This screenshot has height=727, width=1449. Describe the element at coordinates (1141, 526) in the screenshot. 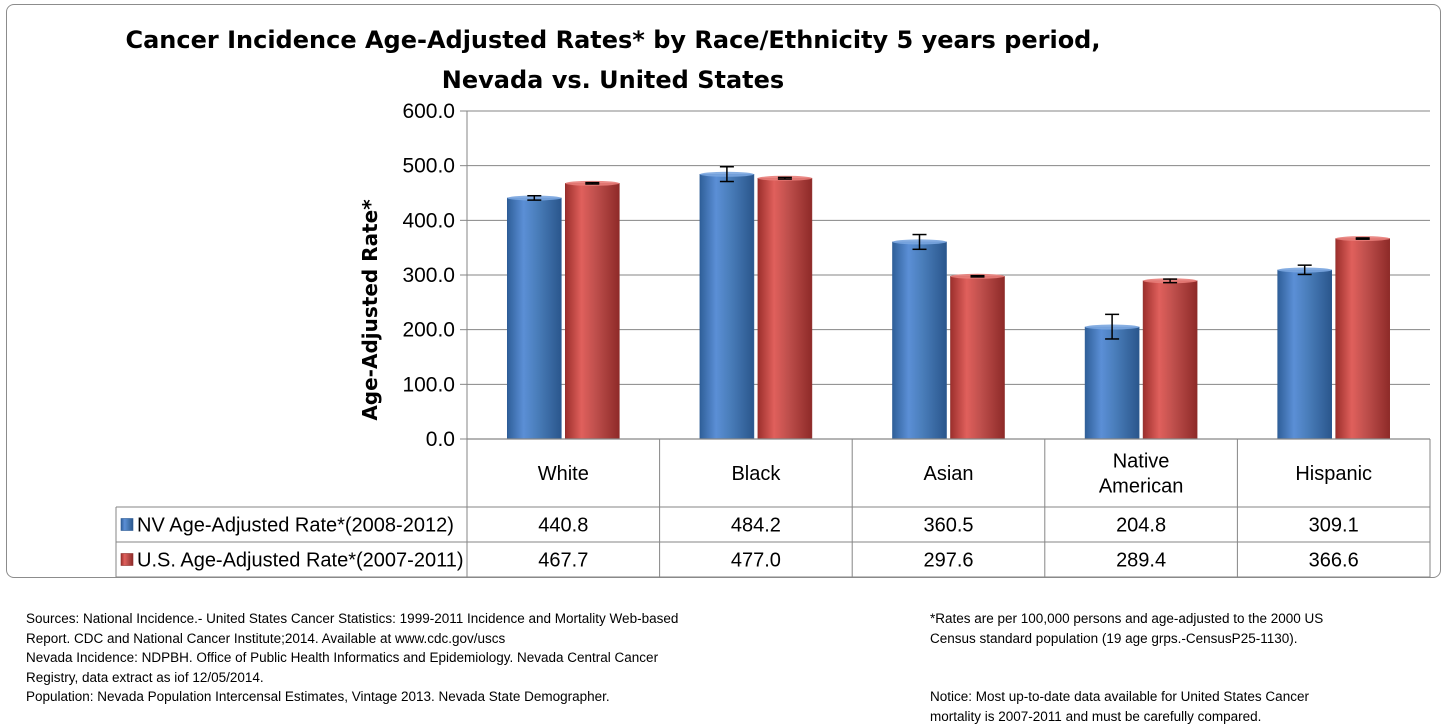

I see `table-value: 204.8` at that location.